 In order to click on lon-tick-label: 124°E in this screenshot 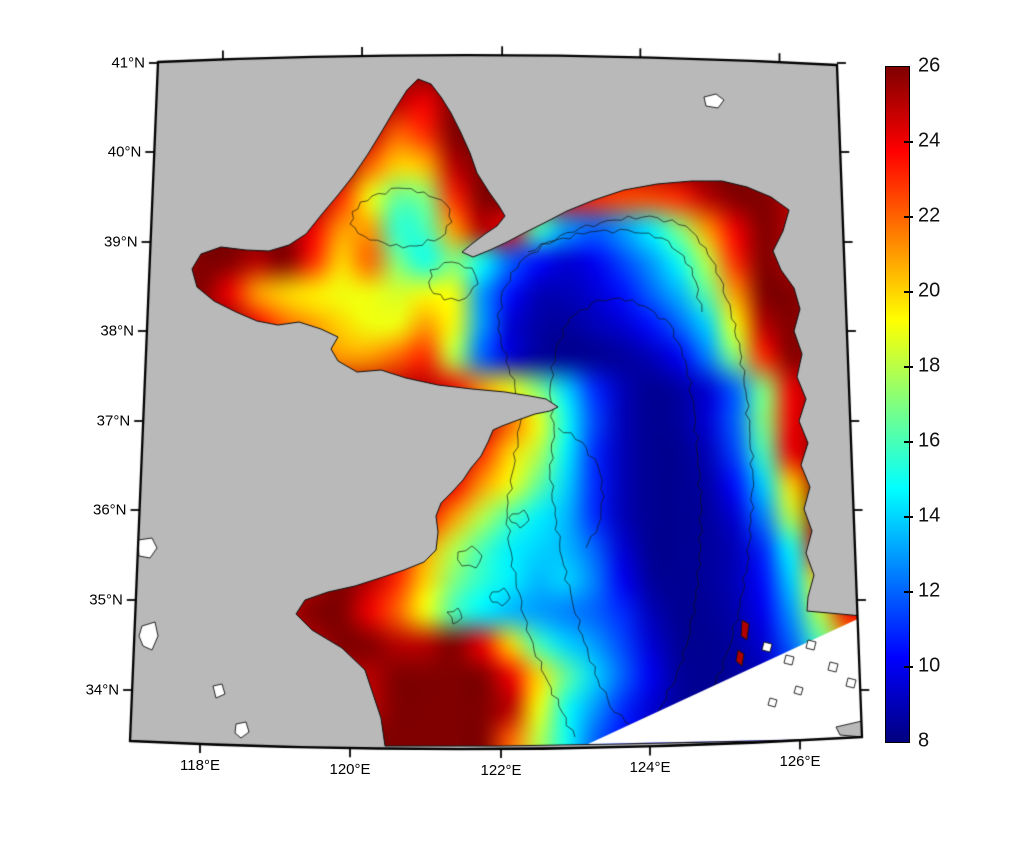, I will do `click(650, 768)`.